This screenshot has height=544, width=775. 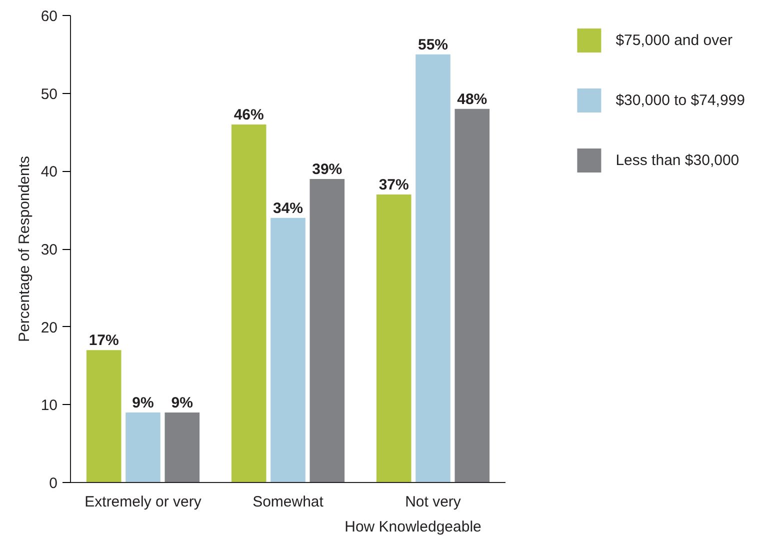 What do you see at coordinates (249, 115) in the screenshot?
I see `data-label: 46%` at bounding box center [249, 115].